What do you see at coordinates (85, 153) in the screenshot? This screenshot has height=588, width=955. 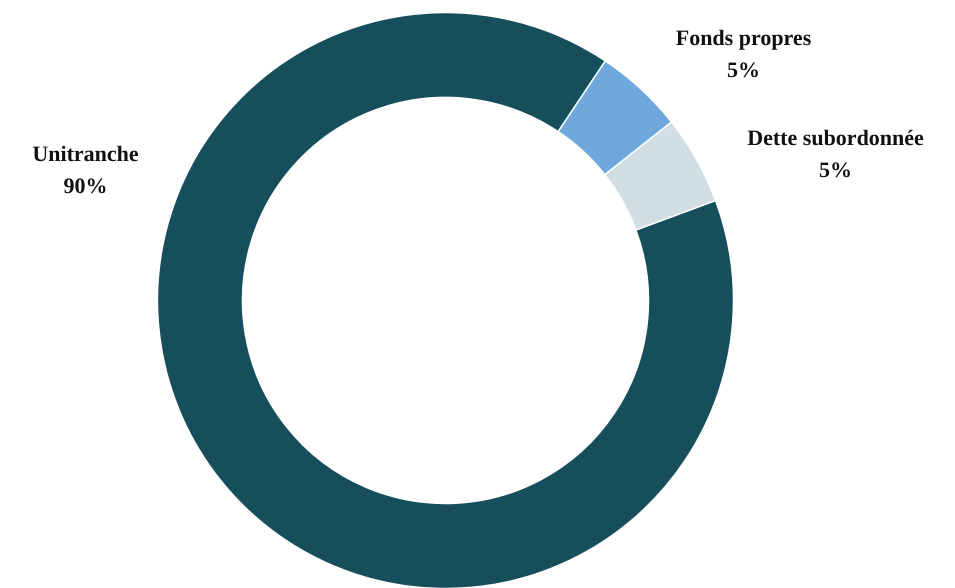 I see `slice-label: Unitranche` at bounding box center [85, 153].